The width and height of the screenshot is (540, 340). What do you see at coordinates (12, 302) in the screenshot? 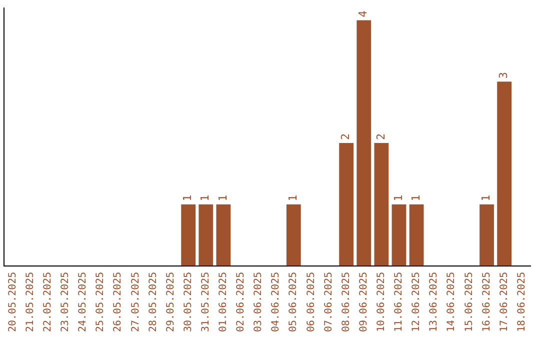
I see `x-tick-label: 20.05.2025` at bounding box center [12, 302].